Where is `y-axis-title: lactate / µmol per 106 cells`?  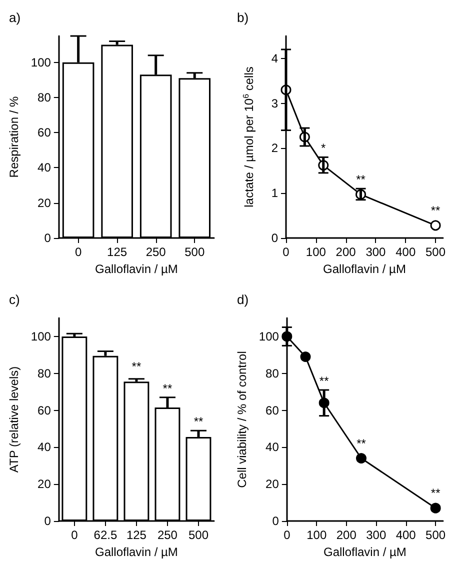
y-axis-title: lactate / µmol per 106 cells is located at coordinates (249, 137).